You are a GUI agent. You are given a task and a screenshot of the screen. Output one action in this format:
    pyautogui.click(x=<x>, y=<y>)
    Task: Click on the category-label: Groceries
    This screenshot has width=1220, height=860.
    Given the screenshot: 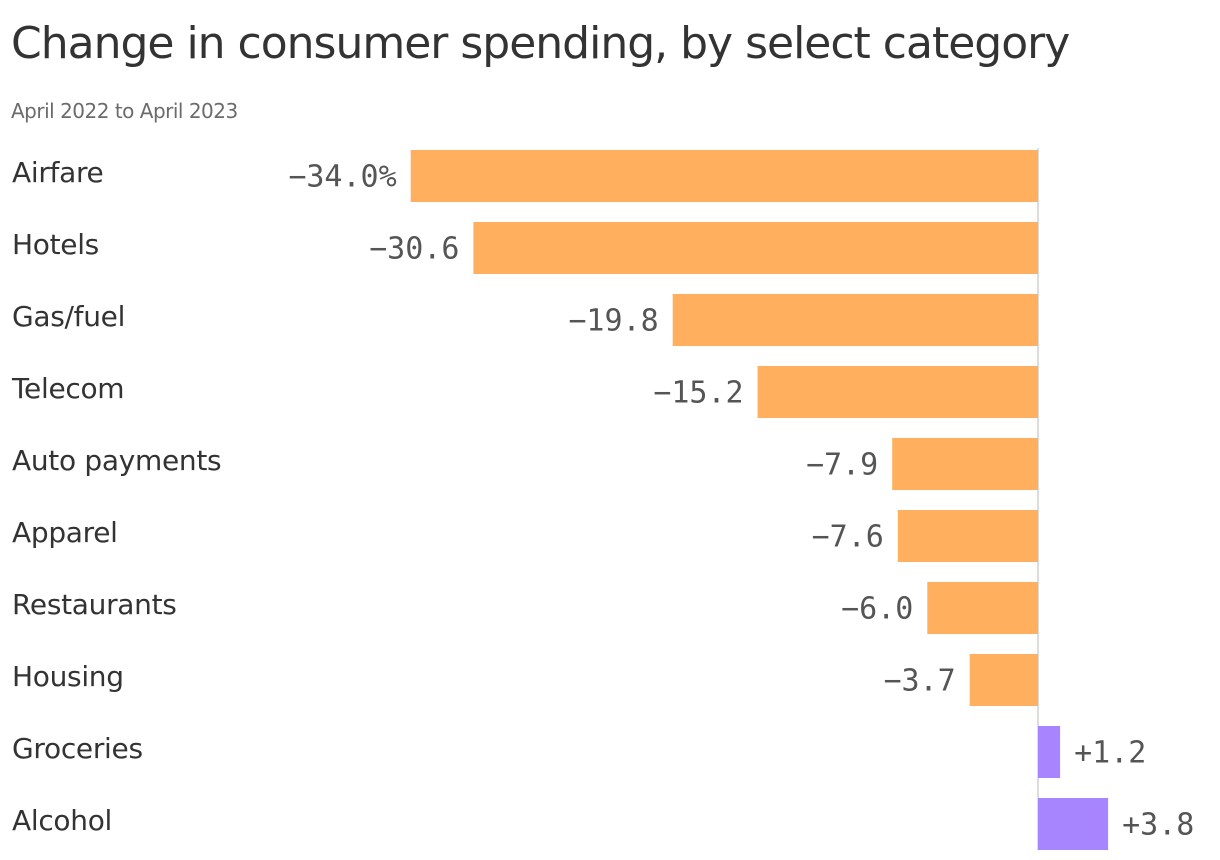 What is the action you would take?
    pyautogui.click(x=77, y=748)
    